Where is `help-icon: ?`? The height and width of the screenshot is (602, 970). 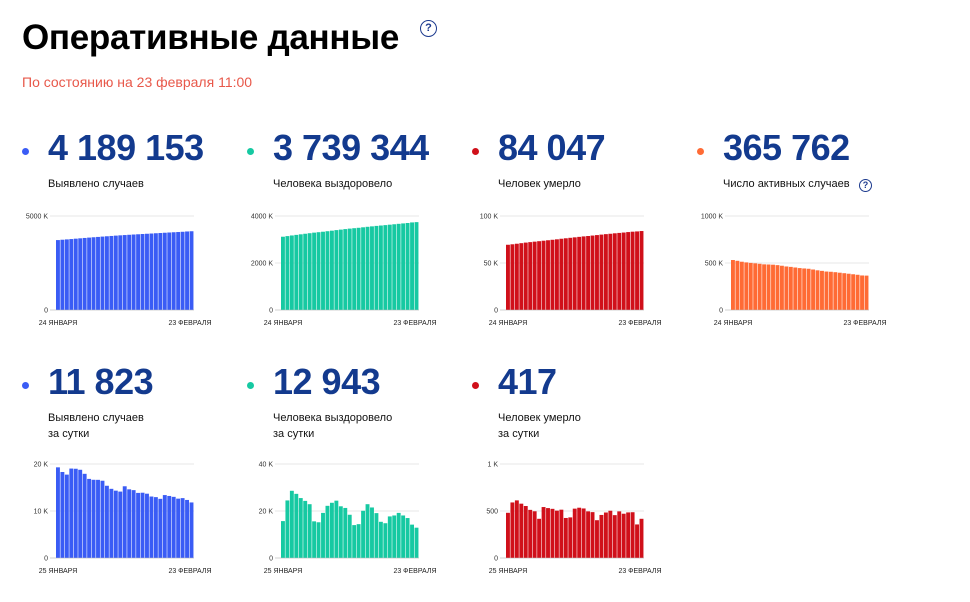
help-icon: ? is located at coordinates (865, 185).